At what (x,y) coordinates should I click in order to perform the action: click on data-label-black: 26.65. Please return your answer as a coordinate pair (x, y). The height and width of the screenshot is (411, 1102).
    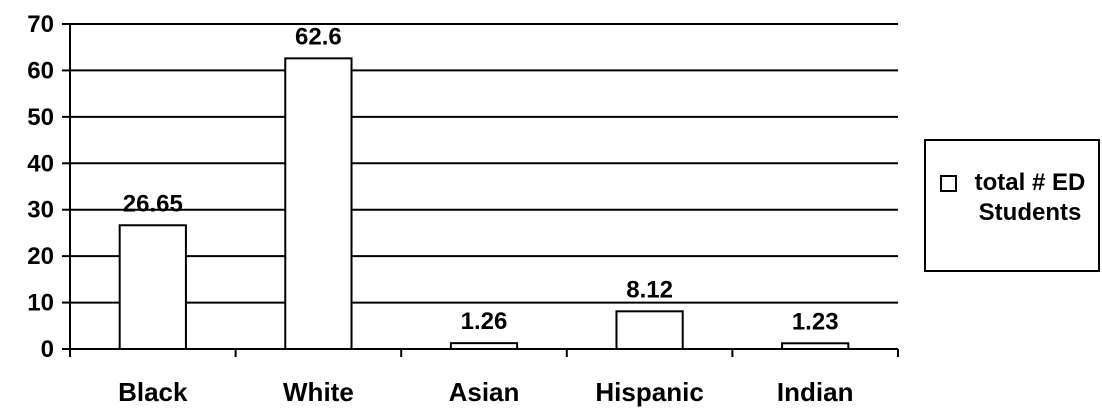
    Looking at the image, I should click on (153, 203).